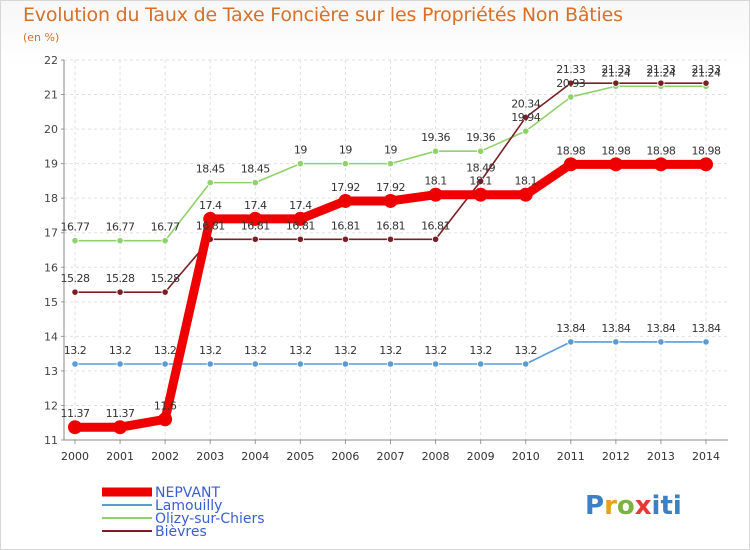 This screenshot has height=550, width=750. I want to click on y-tick-label: 13, so click(51, 371).